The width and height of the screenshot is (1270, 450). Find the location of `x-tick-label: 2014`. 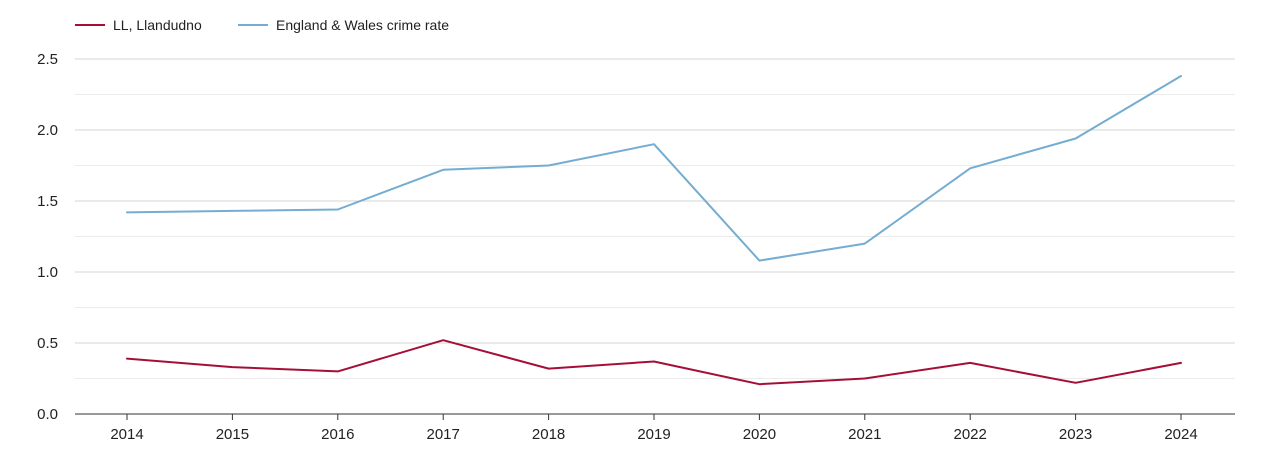

x-tick-label: 2014 is located at coordinates (126, 434).